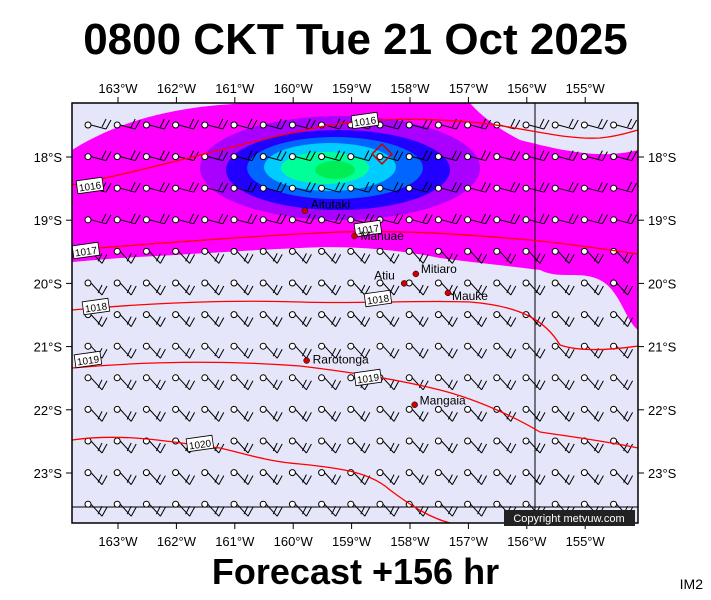  I want to click on lon-label-bottom: 160°W, so click(294, 541).